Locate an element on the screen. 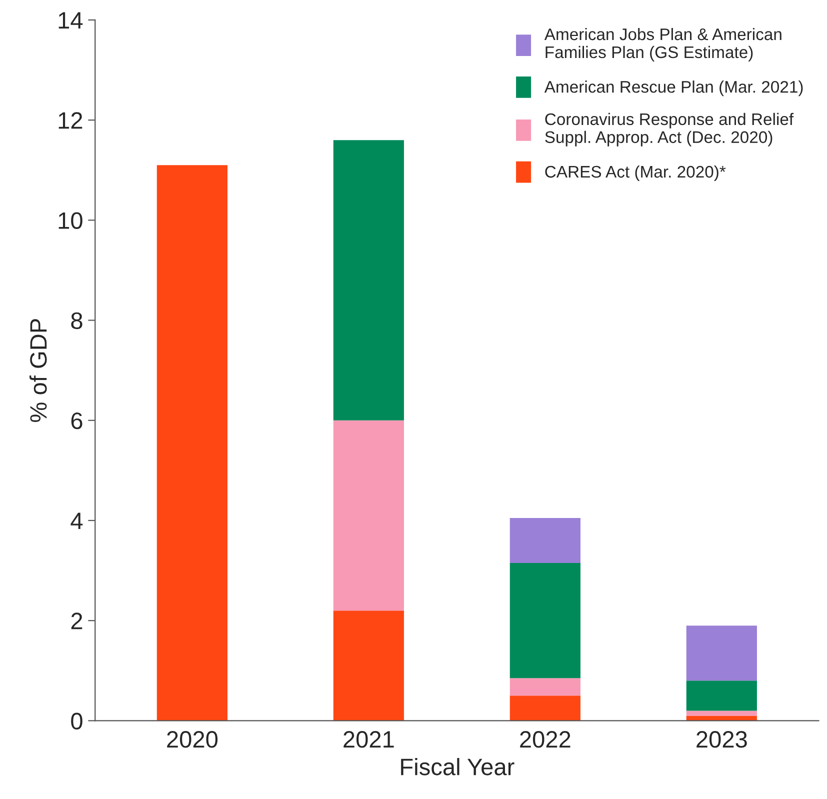 The height and width of the screenshot is (799, 827). y-tick-label: 10 is located at coordinates (70, 220).